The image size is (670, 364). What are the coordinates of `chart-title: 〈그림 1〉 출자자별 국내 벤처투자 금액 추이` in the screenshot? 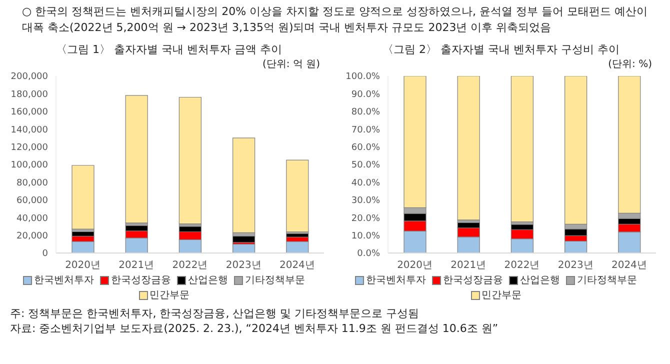 It's located at (169, 49).